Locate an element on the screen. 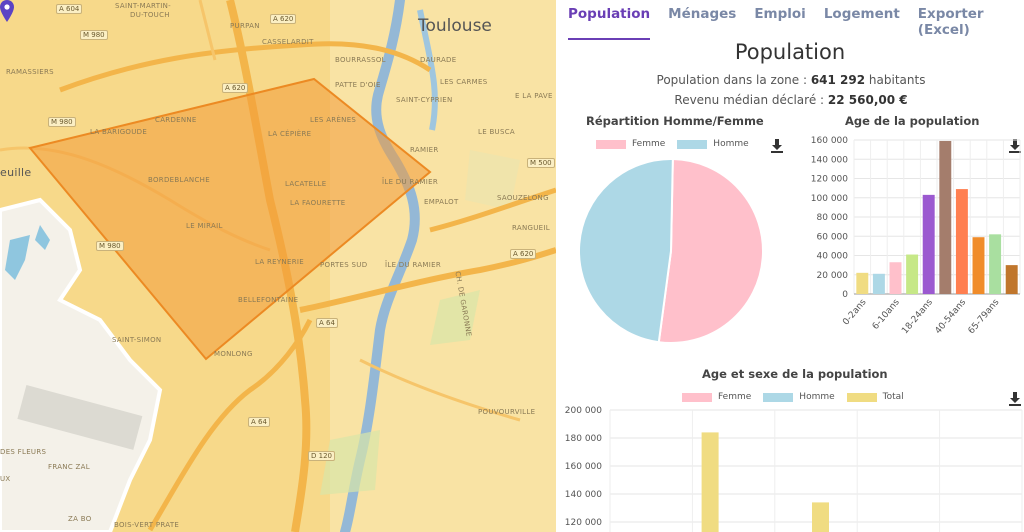 Image resolution: width=1024 pixels, height=532 pixels. road-shield: M 500 is located at coordinates (541, 163).